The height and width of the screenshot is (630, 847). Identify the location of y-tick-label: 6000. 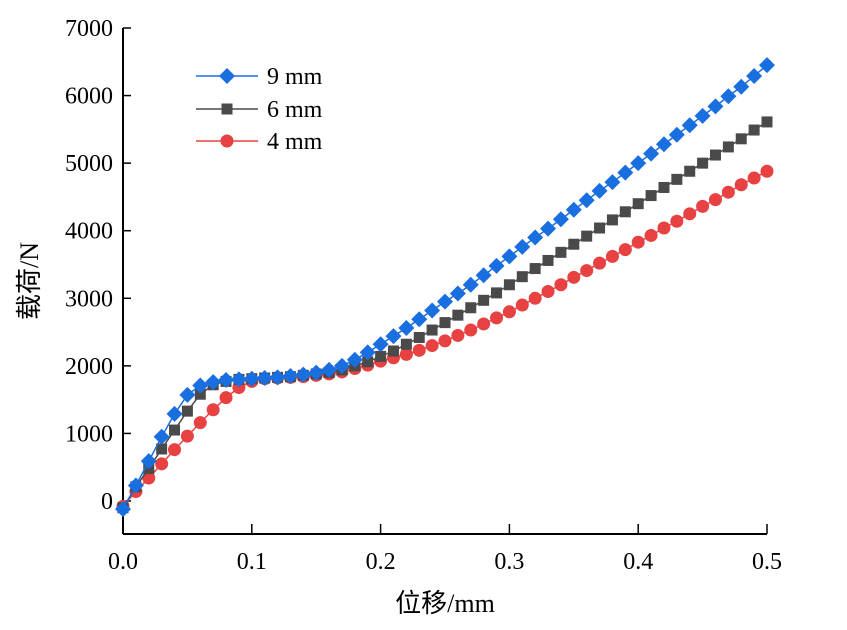
(89, 97).